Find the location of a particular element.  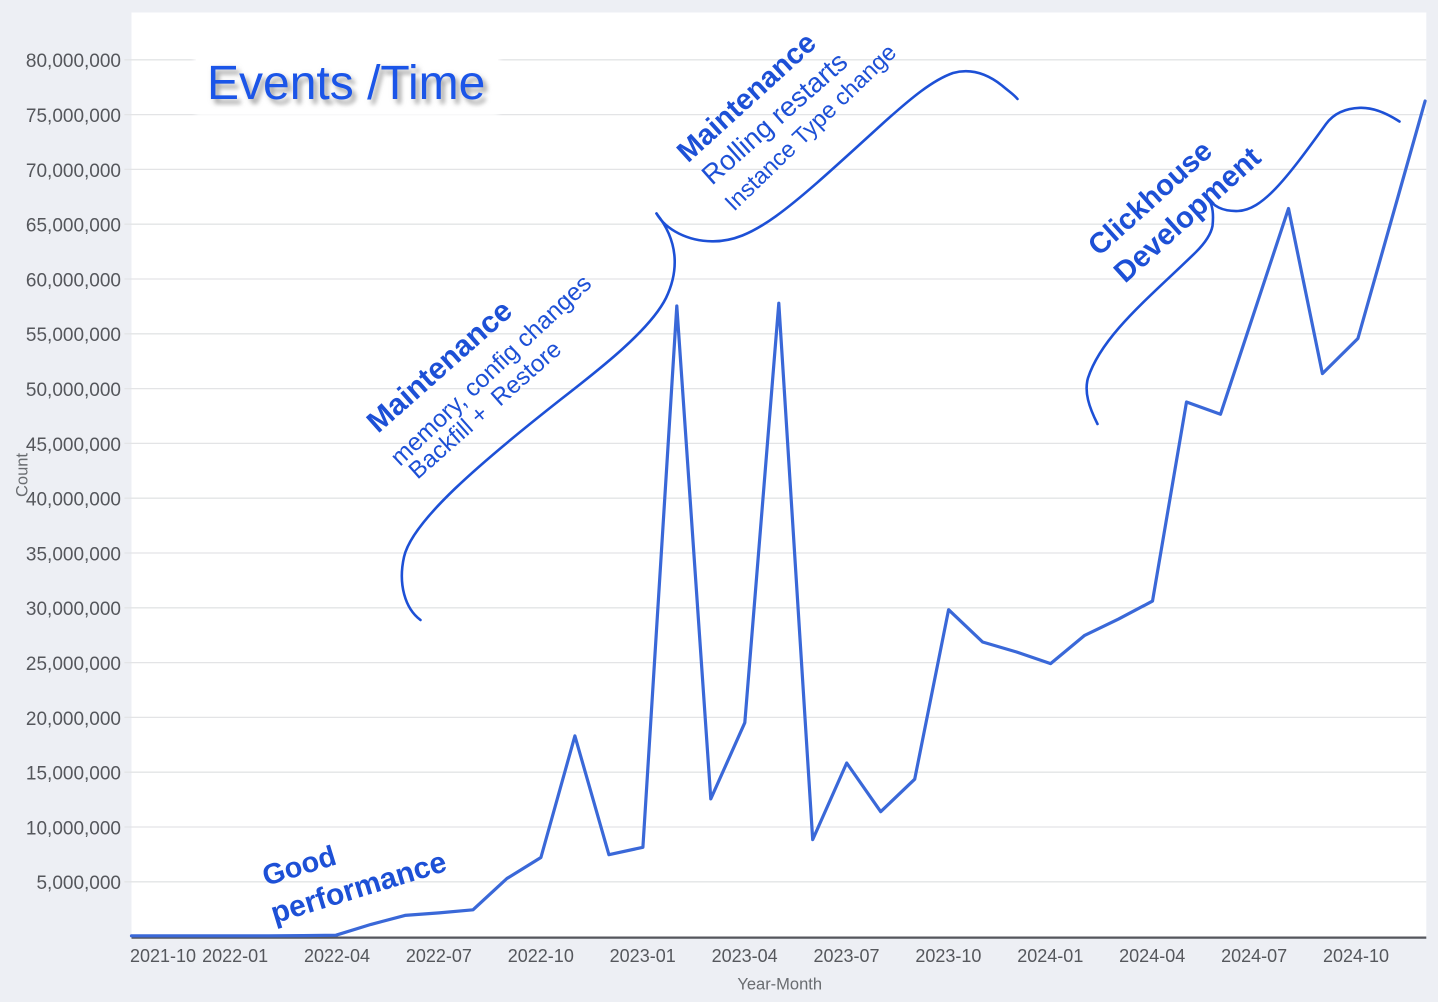

svg-text: 2023-07 is located at coordinates (846, 956).